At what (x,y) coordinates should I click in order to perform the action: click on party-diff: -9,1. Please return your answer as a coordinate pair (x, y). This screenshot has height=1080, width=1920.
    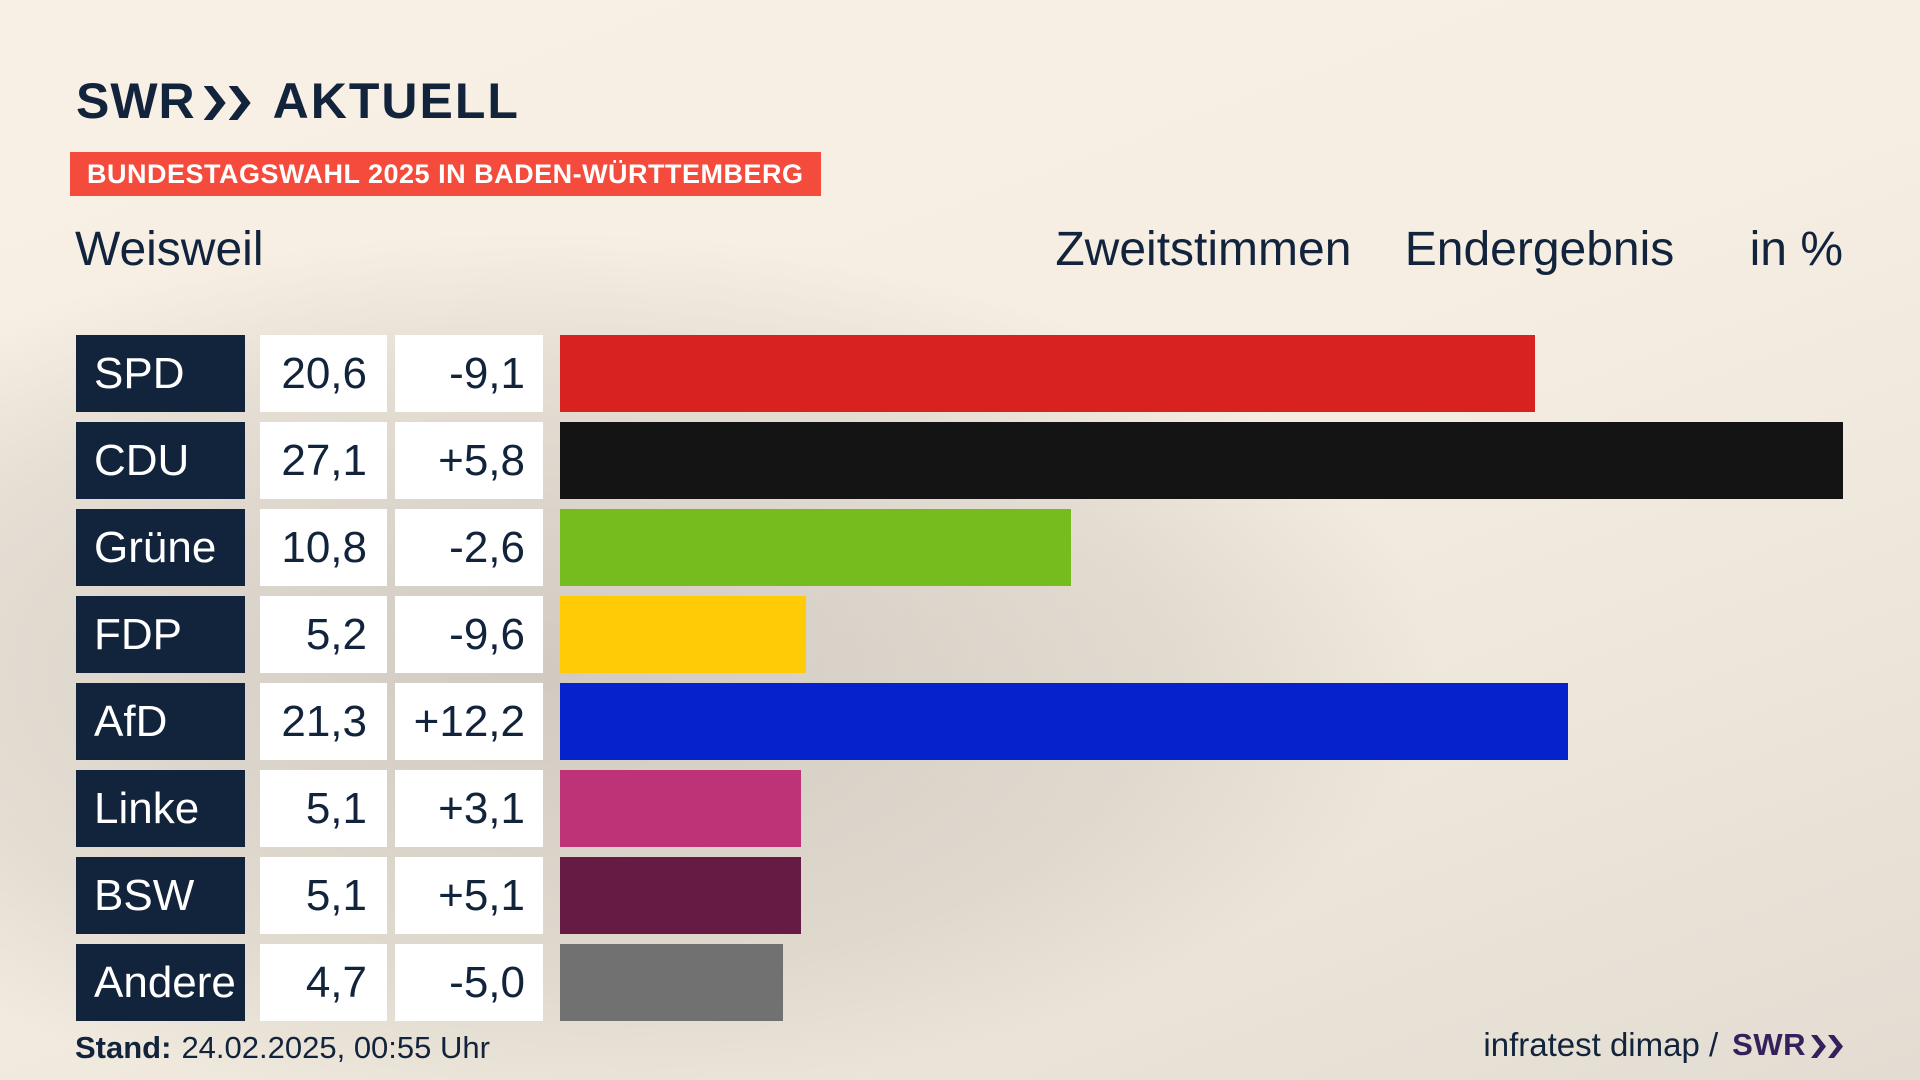
    Looking at the image, I should click on (469, 373).